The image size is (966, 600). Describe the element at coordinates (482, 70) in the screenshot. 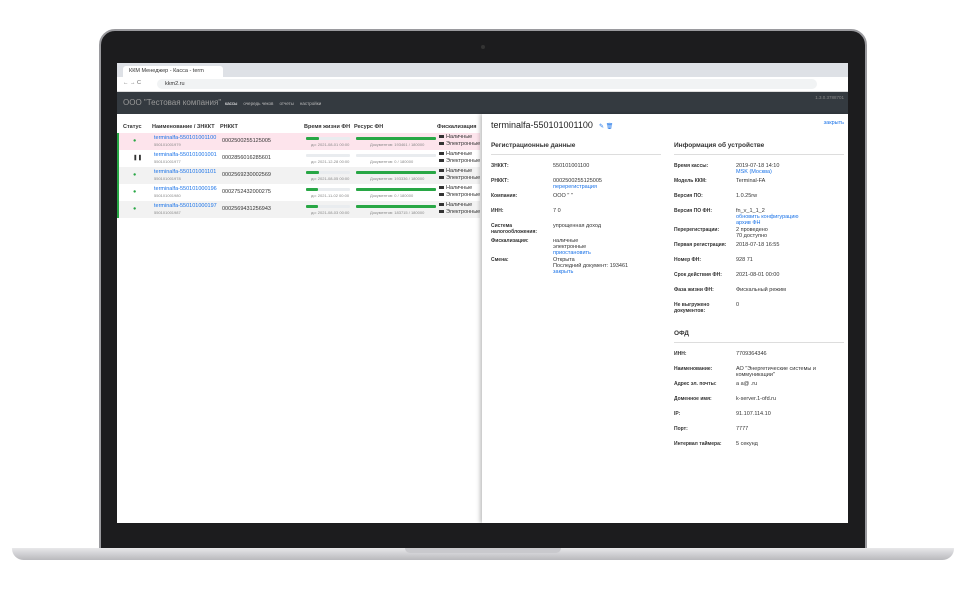

I see `tab-bar: ККМ Менеджер - Касса - term` at that location.